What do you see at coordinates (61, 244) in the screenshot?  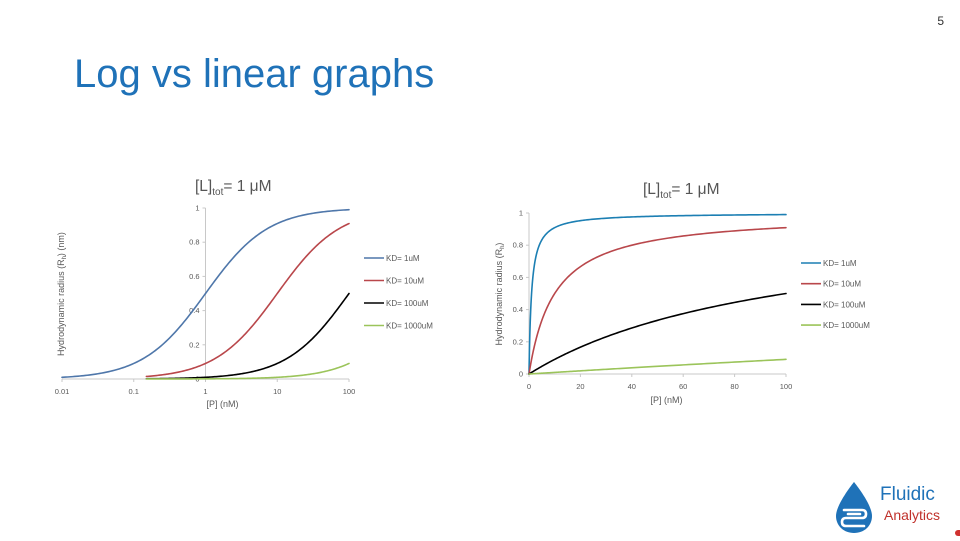 I see `y-axis-label-rest: ) (nm)` at bounding box center [61, 244].